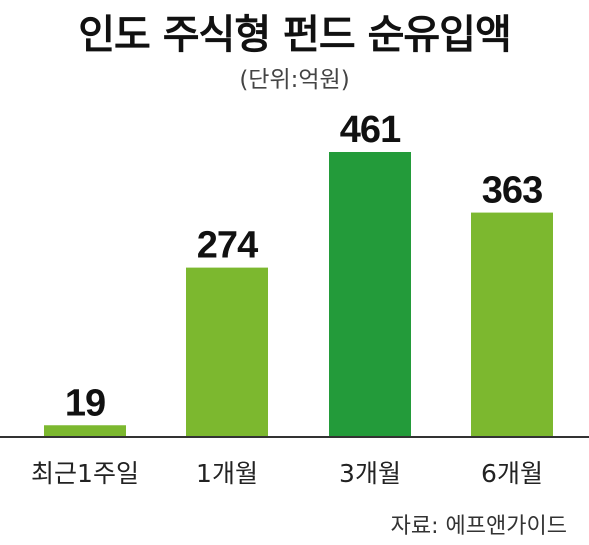  I want to click on value-label-1: 19, so click(85, 403).